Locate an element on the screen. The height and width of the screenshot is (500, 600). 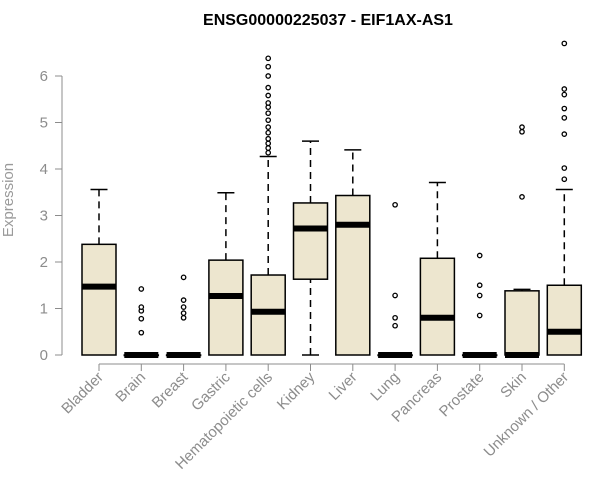
y-axis: 0 1 2 3 4 5 6 is located at coordinates (51, 216).